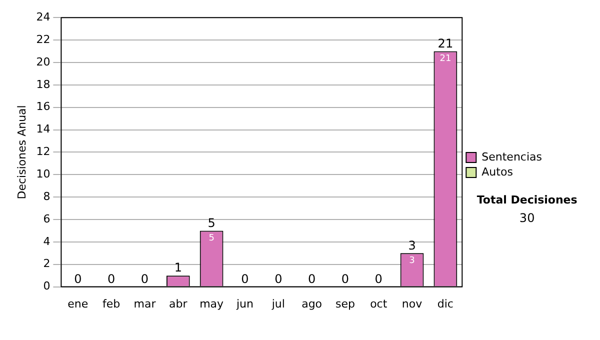 Image resolution: width=600 pixels, height=340 pixels. I want to click on y-tick-label: 24, so click(43, 17).